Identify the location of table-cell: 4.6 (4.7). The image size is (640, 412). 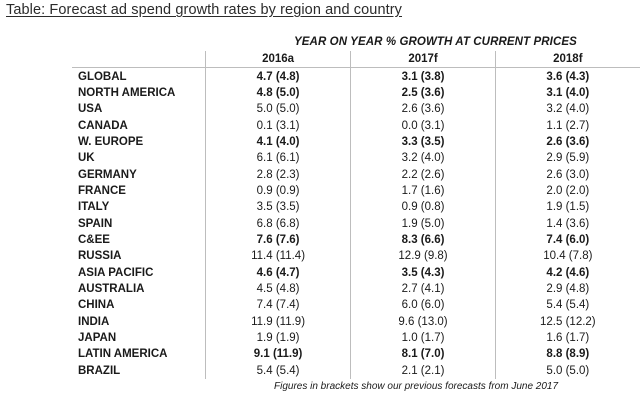
(277, 272).